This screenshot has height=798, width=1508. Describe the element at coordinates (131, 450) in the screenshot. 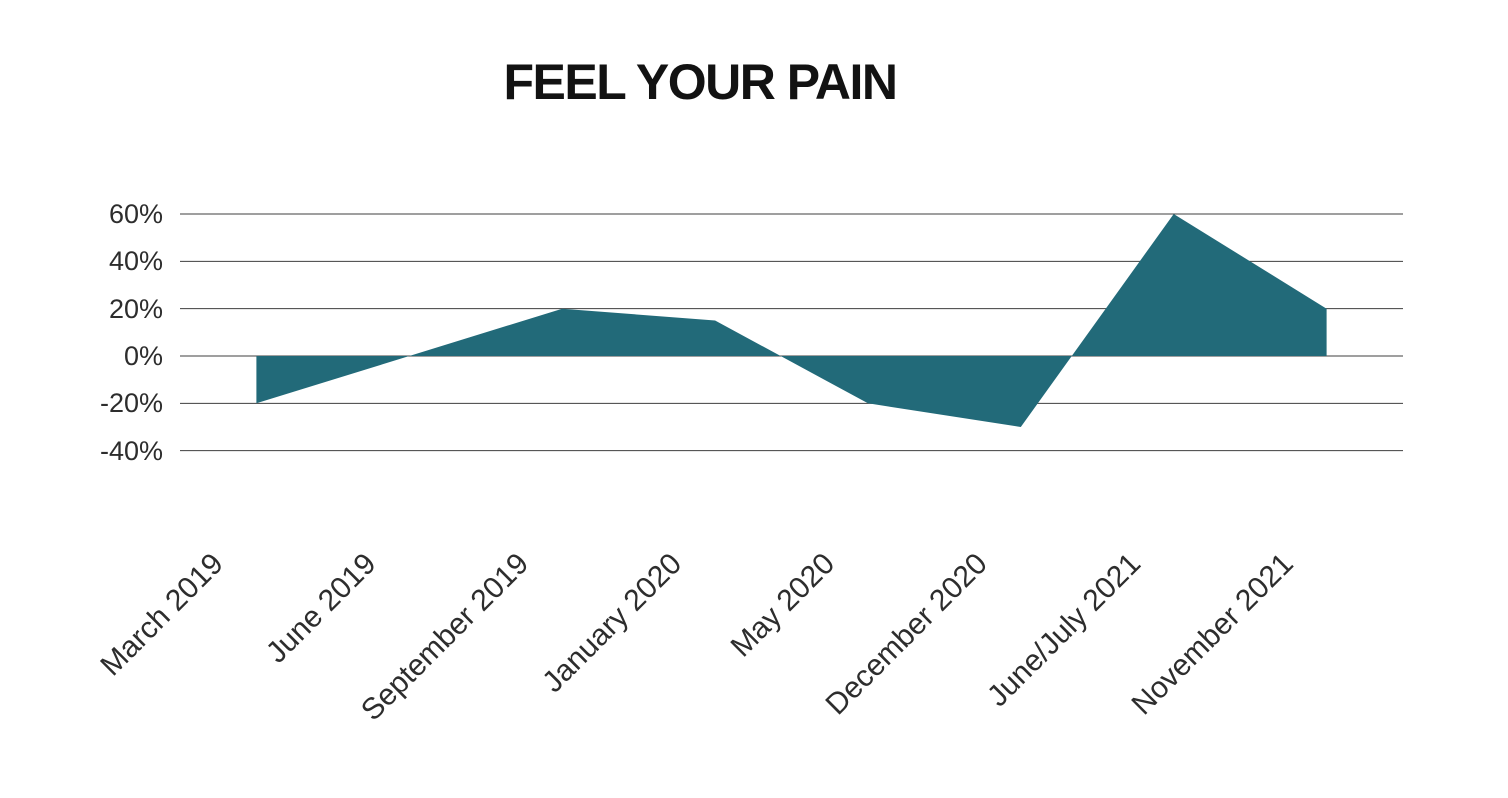

I see `y-tick-label: -40%` at that location.